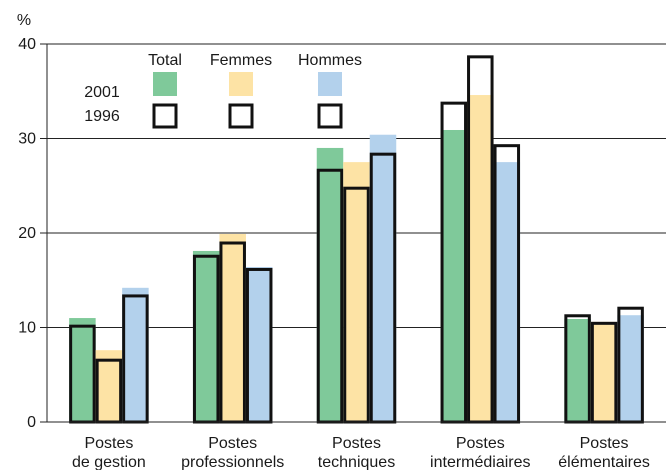 This screenshot has height=470, width=671. Describe the element at coordinates (109, 462) in the screenshot. I see `category-label-0-1: de gestion` at that location.